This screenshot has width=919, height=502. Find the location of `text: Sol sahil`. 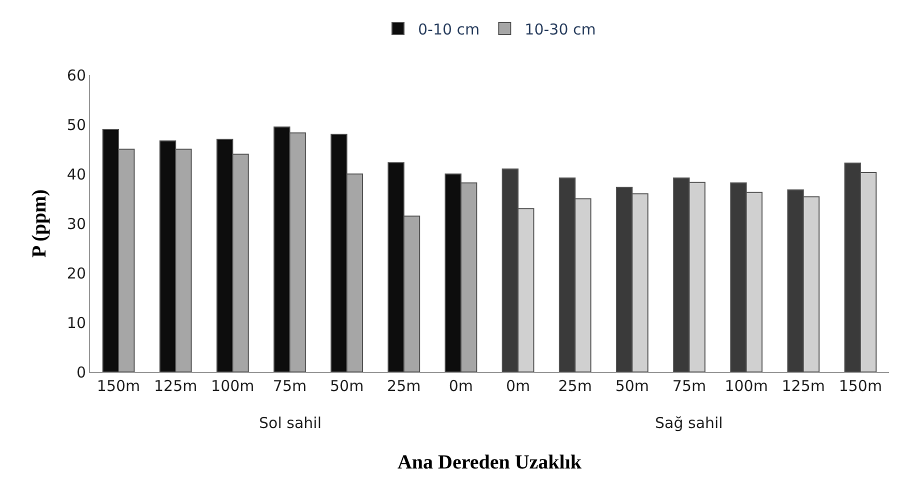

text: Sol sahil is located at coordinates (290, 423).